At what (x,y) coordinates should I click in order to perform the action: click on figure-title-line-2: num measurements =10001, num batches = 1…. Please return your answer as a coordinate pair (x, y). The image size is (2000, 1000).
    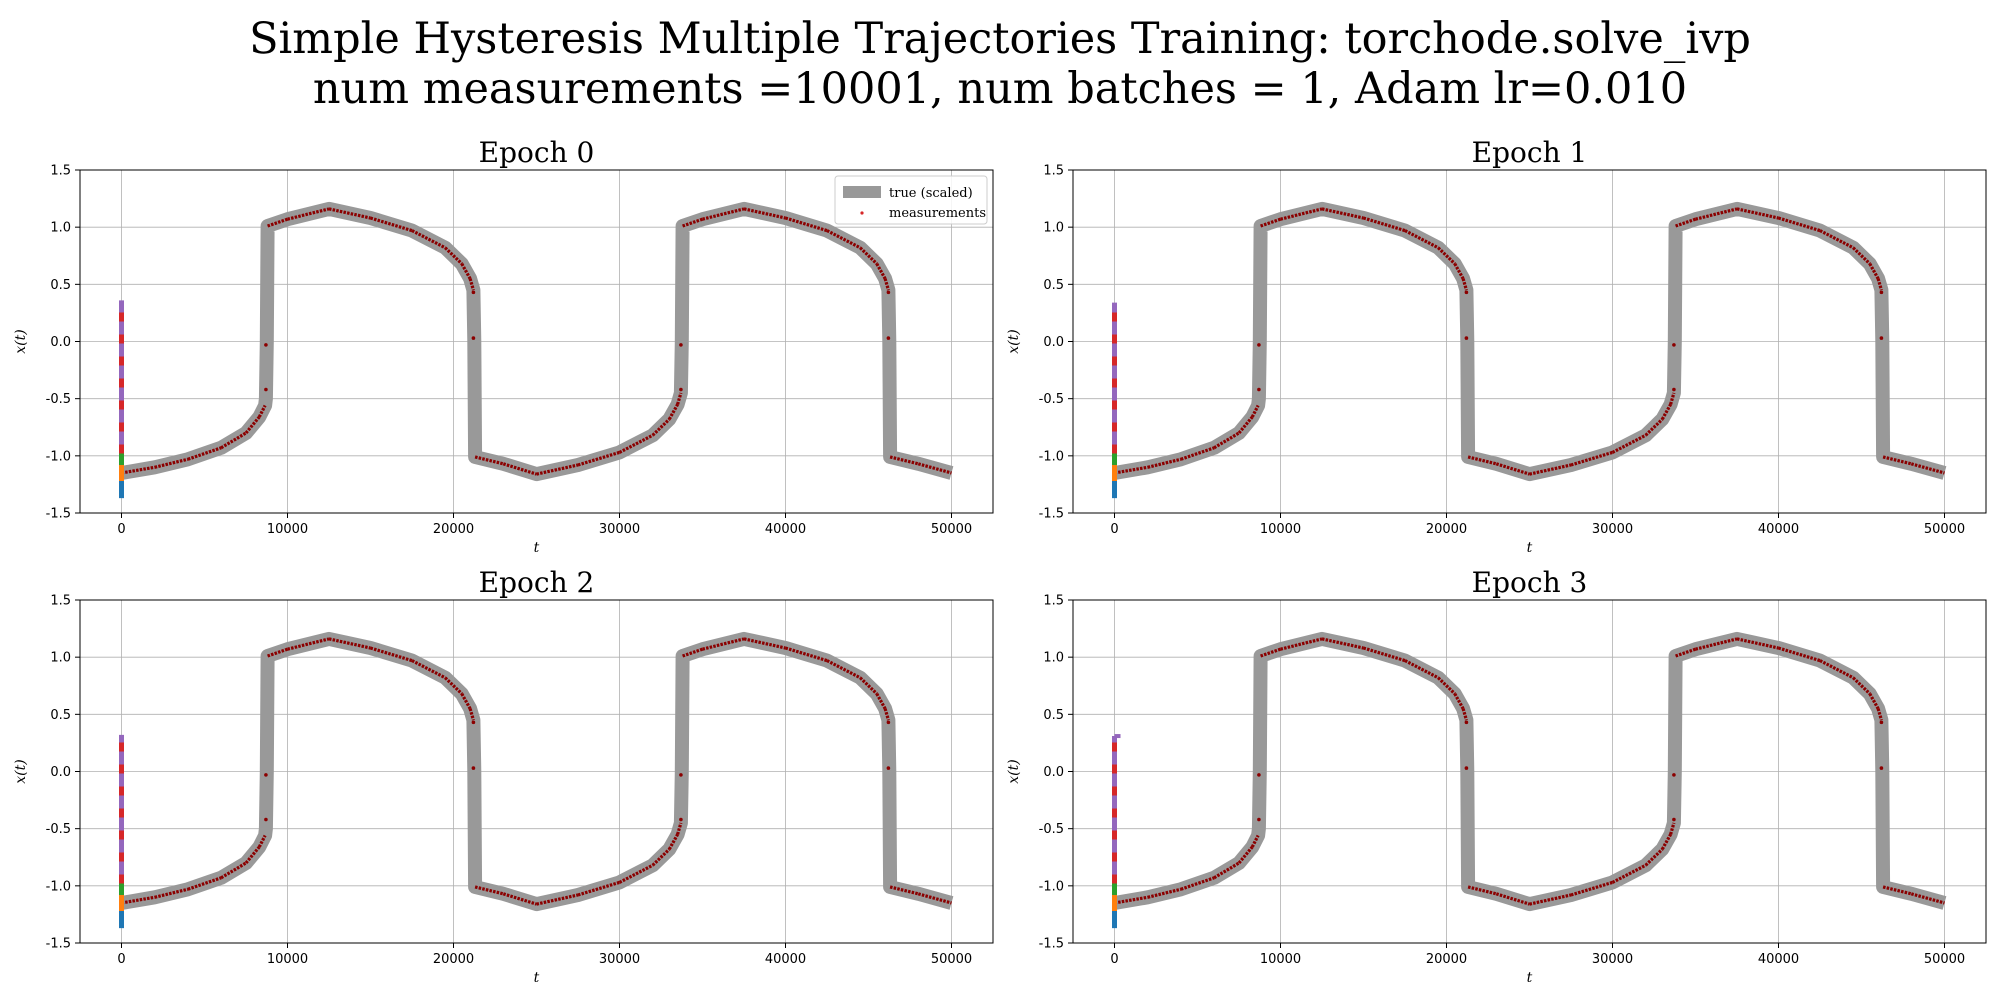
    Looking at the image, I should click on (1000, 89).